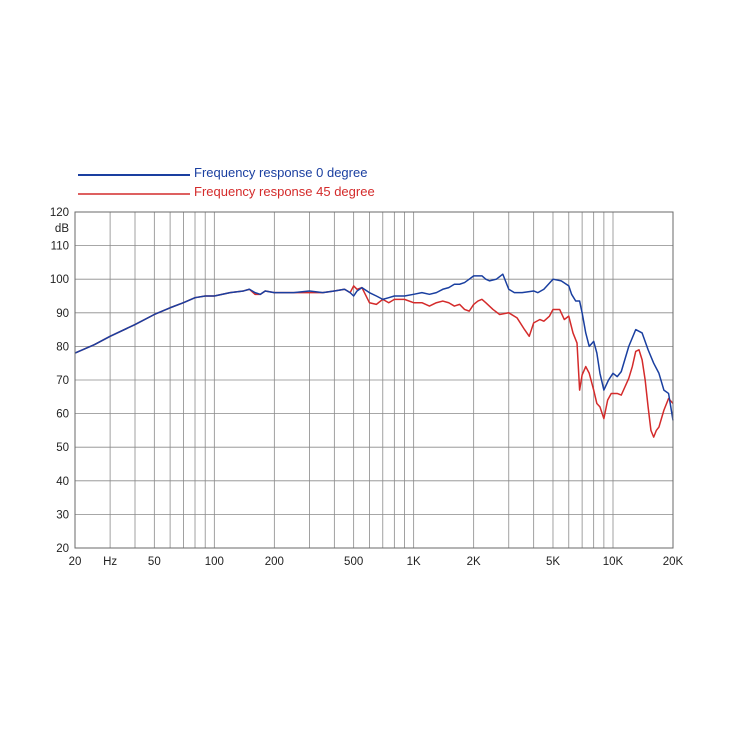 The height and width of the screenshot is (734, 734). What do you see at coordinates (214, 562) in the screenshot?
I see `x-tick-label-100: 100` at bounding box center [214, 562].